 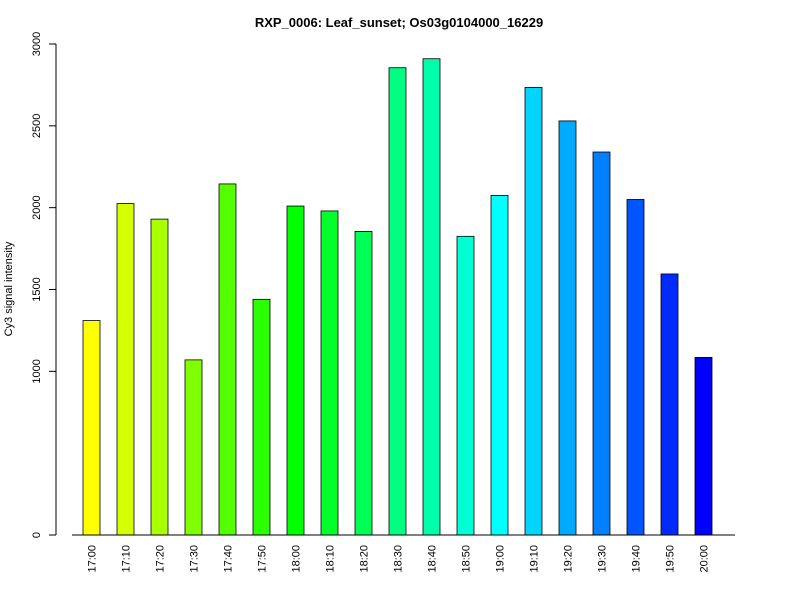 I want to click on x-tick-label: 19:50, so click(x=671, y=559).